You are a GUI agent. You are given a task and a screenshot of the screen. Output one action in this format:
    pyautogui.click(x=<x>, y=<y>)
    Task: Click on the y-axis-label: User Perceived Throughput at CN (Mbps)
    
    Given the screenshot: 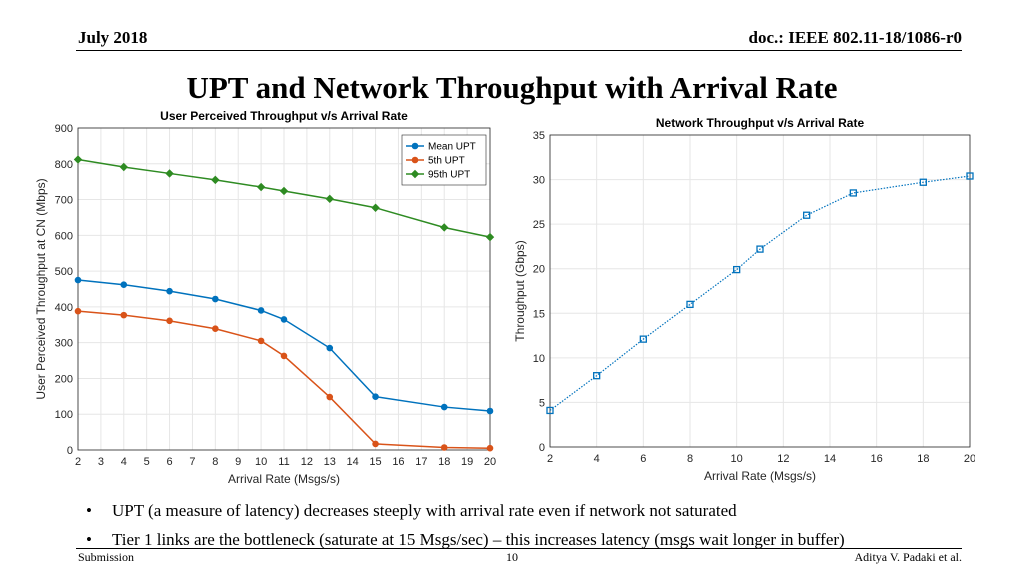 What is the action you would take?
    pyautogui.click(x=41, y=288)
    